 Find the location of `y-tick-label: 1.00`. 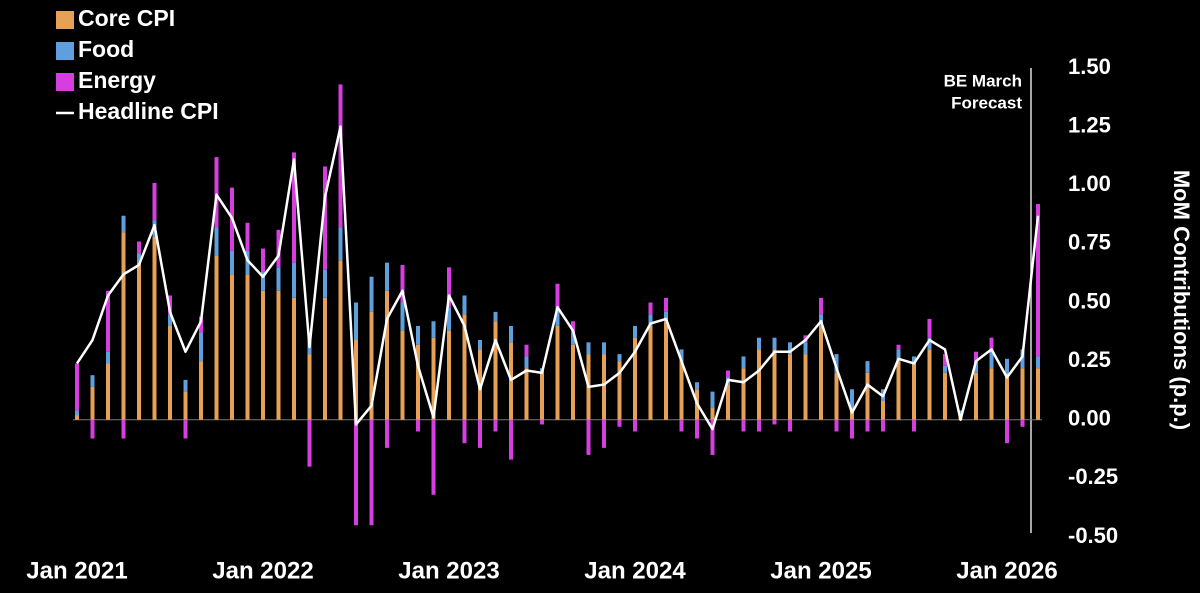

y-tick-label: 1.00 is located at coordinates (1089, 183).